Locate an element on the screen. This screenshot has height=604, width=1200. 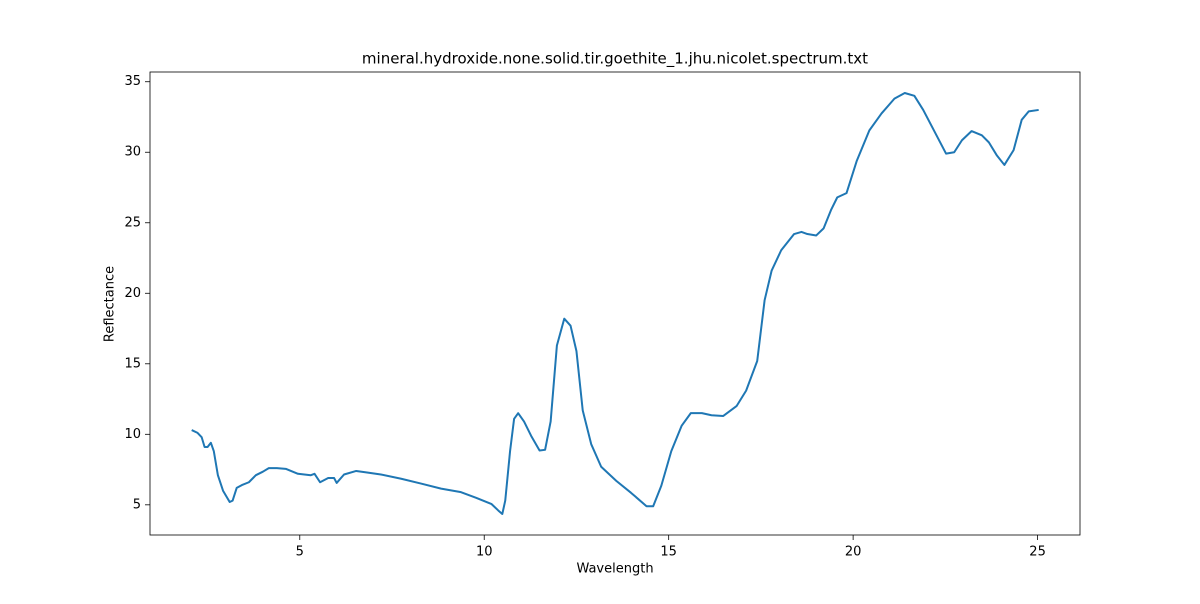
x-tick-label: 5 is located at coordinates (300, 552).